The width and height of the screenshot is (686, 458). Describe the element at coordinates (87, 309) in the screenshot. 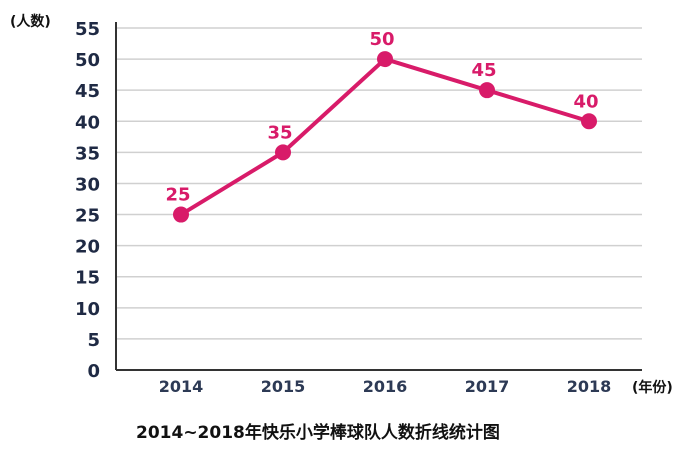

I see `y-tick-label: 10` at that location.